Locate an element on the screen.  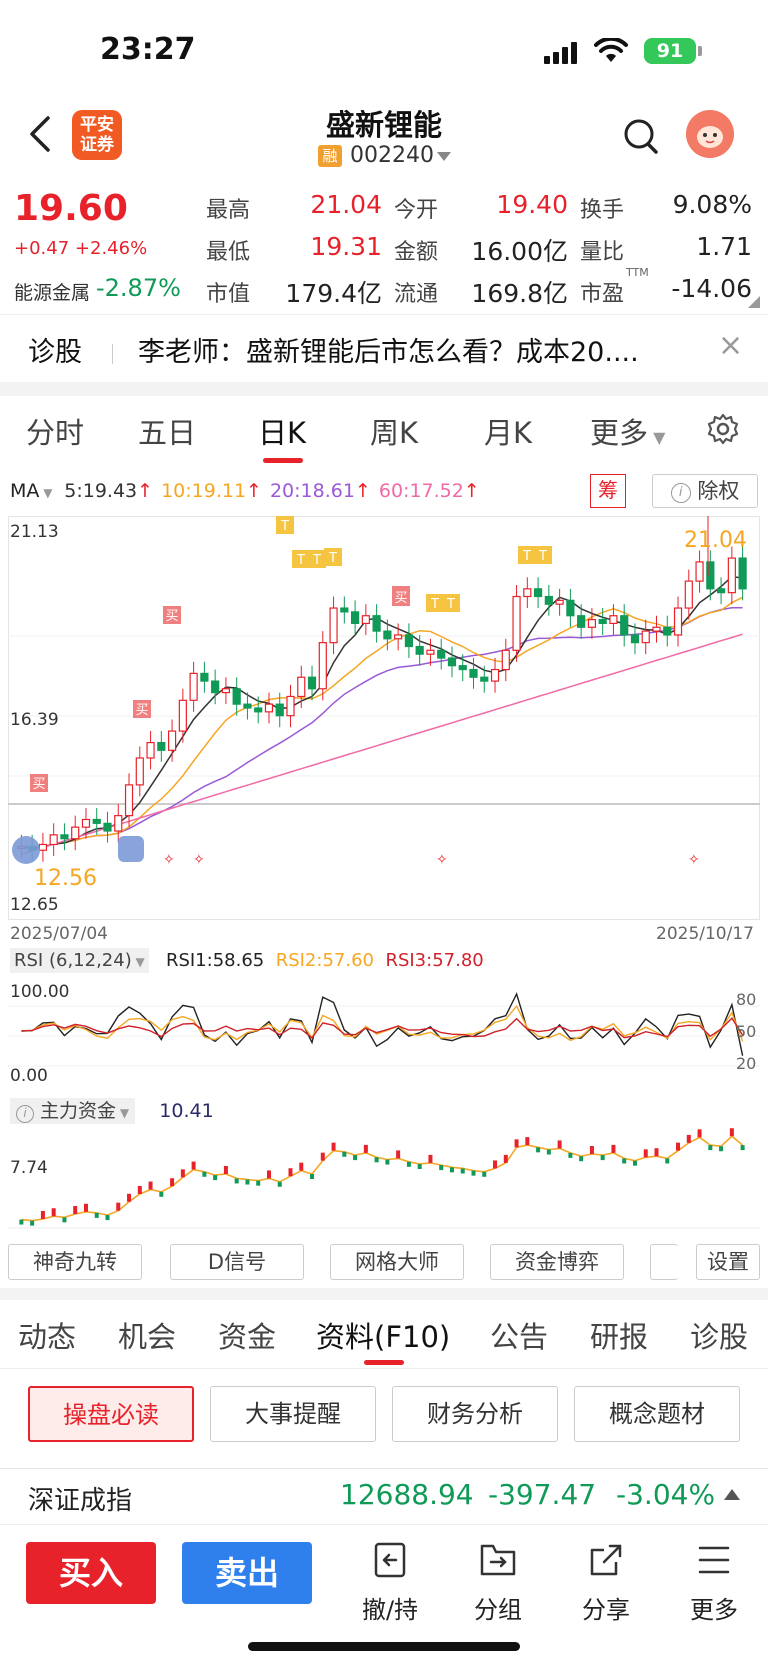
rsi3-line is located at coordinates (382, 1028).